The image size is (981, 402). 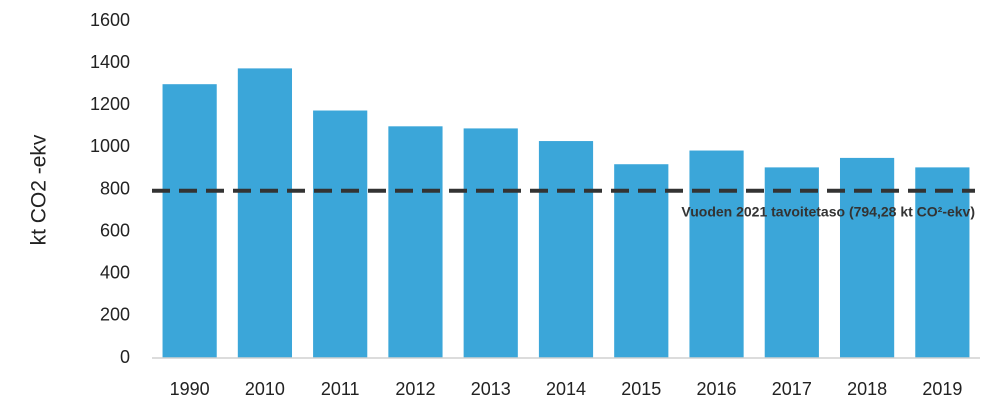 I want to click on x-tick-label: 2015, so click(x=641, y=389).